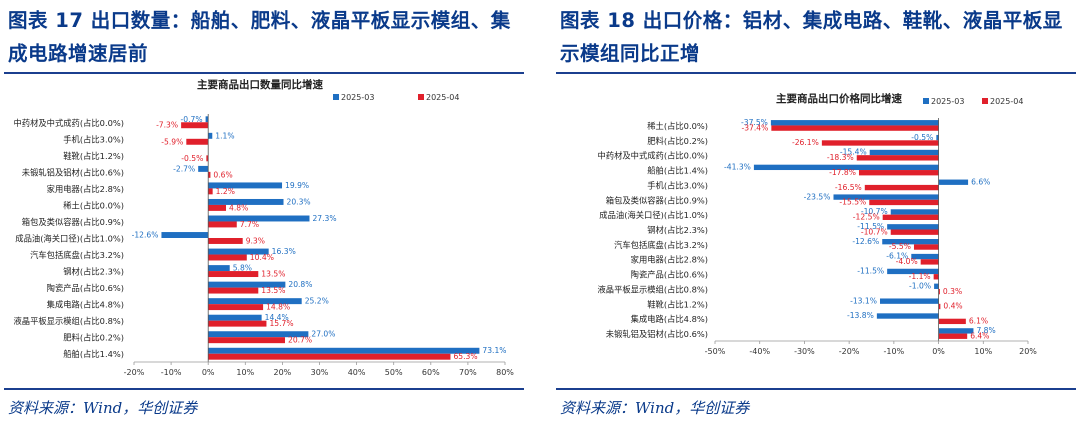 The image size is (1080, 429). I want to click on data-label-2025-04: 0.4%, so click(952, 306).